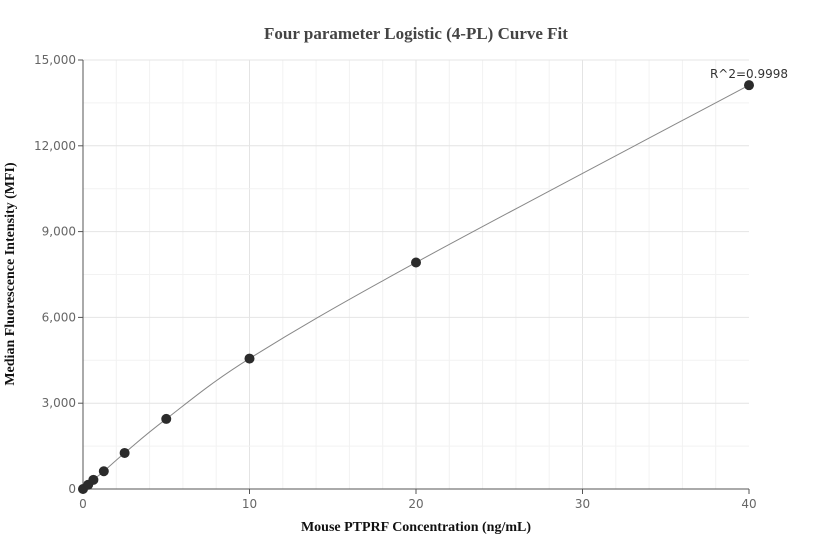 This screenshot has height=560, width=832. I want to click on x-tick-label: 0, so click(83, 504).